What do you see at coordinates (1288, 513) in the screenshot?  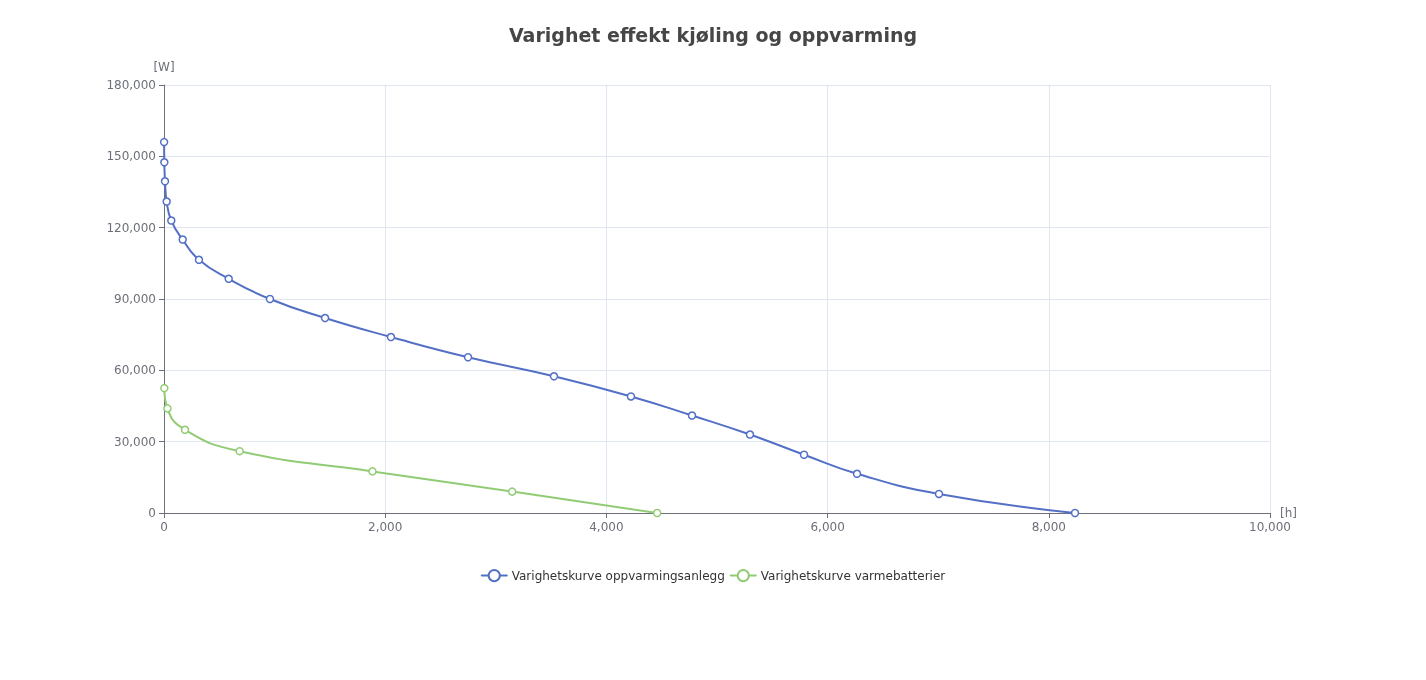 I see `x-axis-title: [h]` at bounding box center [1288, 513].